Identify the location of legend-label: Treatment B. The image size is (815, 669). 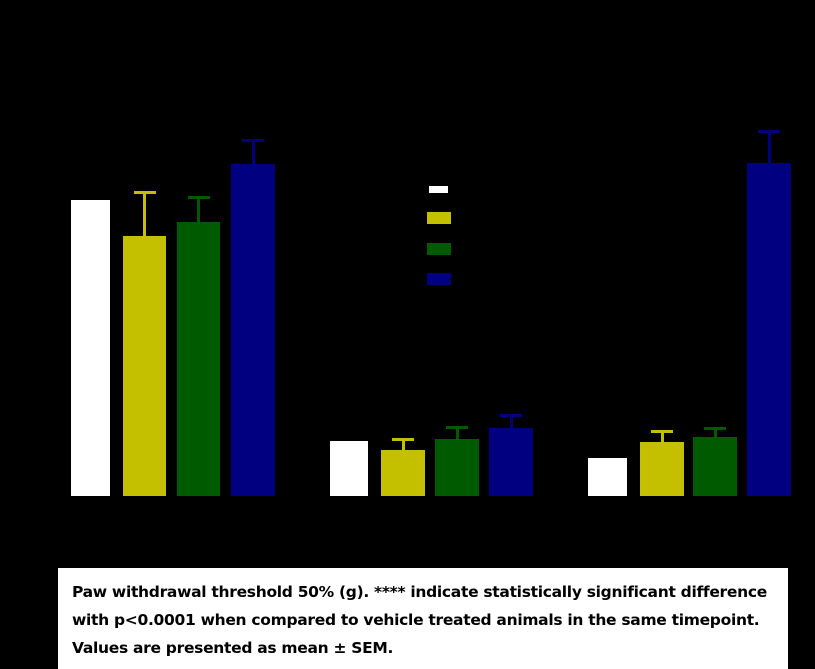
(497, 249).